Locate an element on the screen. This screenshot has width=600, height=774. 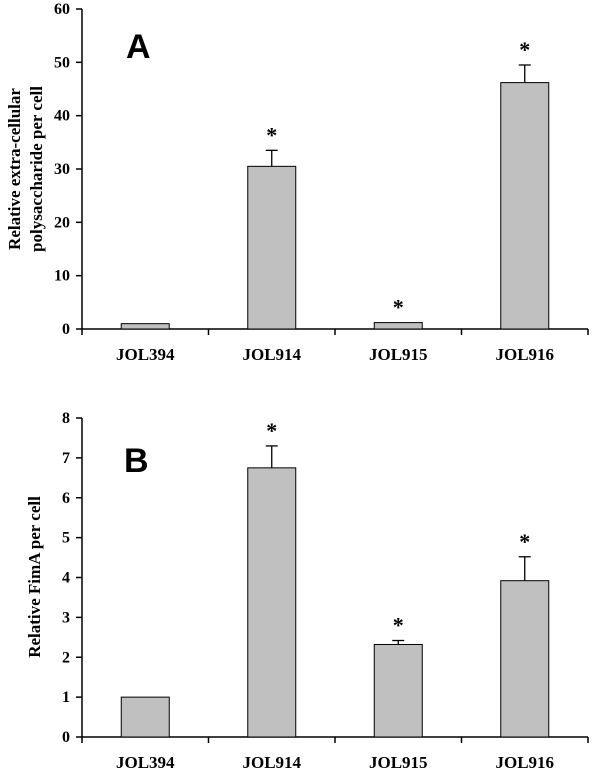
y-axis-title: Relative FimA per cell is located at coordinates (34, 577).